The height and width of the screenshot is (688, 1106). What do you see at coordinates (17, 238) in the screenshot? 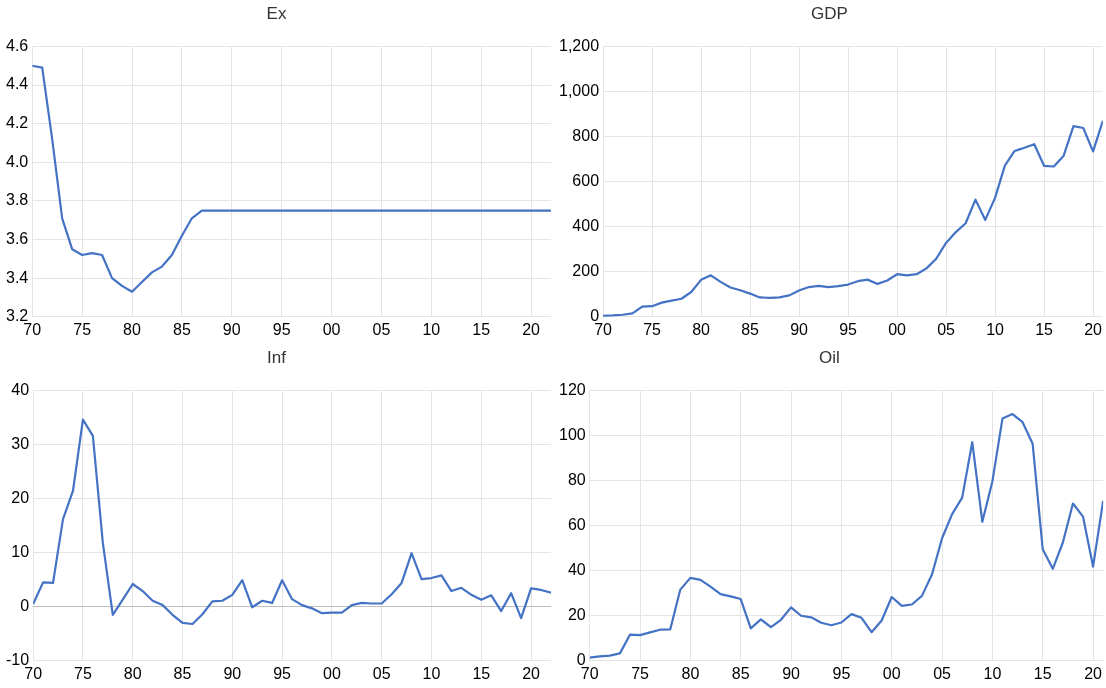
I see `y-tick-label: 3.6` at bounding box center [17, 238].